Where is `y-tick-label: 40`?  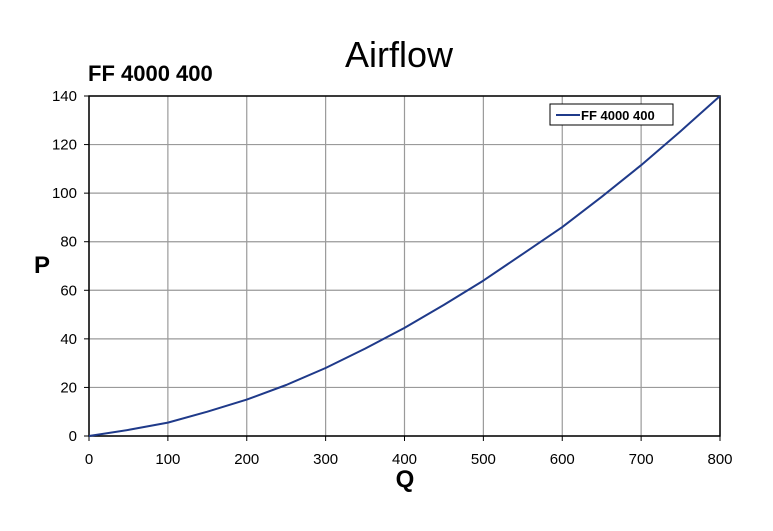 y-tick-label: 40 is located at coordinates (68, 339).